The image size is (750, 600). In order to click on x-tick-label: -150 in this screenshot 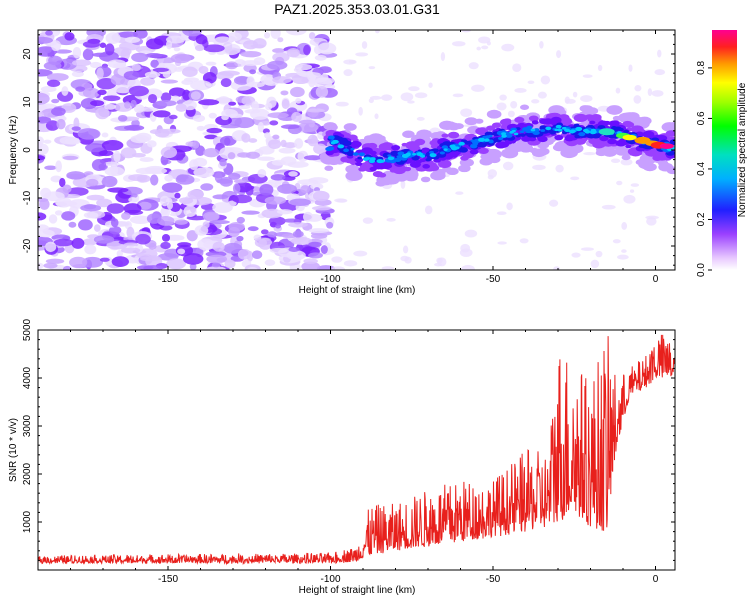, I will do `click(168, 579)`.